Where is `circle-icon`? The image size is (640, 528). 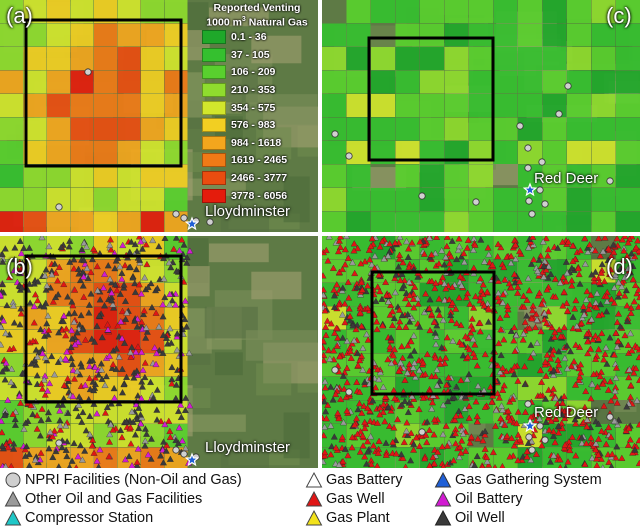
circle-icon is located at coordinates (13, 479).